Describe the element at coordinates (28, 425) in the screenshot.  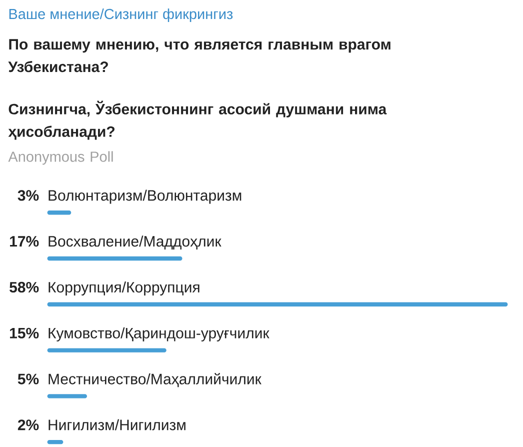
I see `data-label: 2%` at that location.